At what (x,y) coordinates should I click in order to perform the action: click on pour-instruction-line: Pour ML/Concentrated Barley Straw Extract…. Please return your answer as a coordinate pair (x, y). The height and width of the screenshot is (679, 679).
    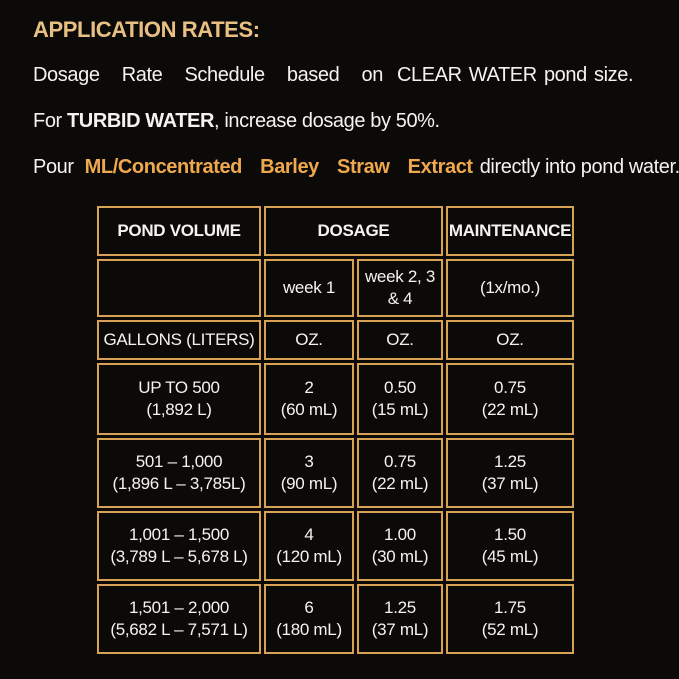
    Looking at the image, I should click on (356, 167).